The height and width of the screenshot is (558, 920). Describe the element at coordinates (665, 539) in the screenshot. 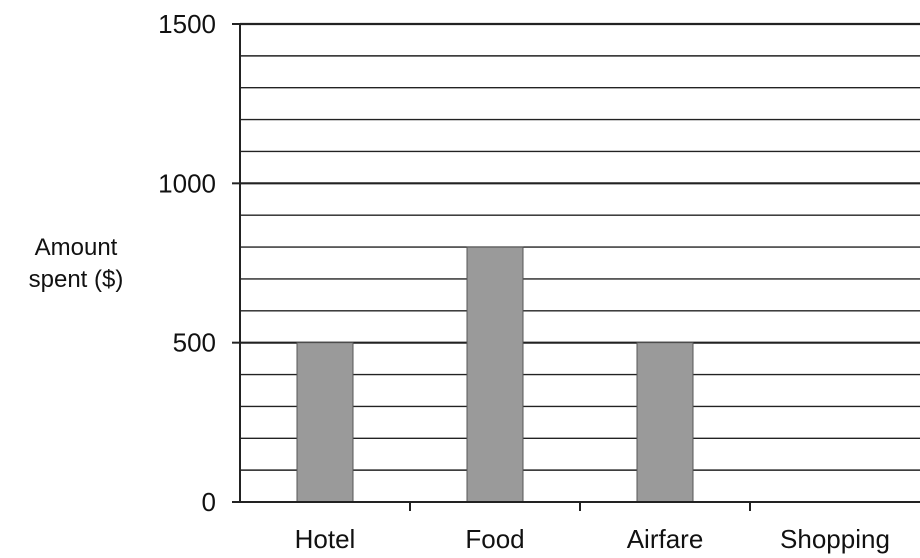

I see `x-tick-label: Airfare` at that location.